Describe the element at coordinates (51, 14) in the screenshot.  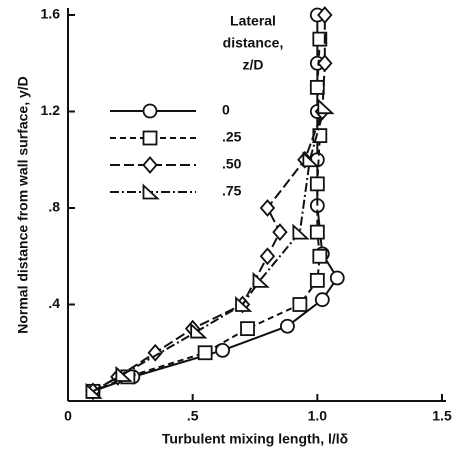
I see `y-tick-label: 1.6` at that location.